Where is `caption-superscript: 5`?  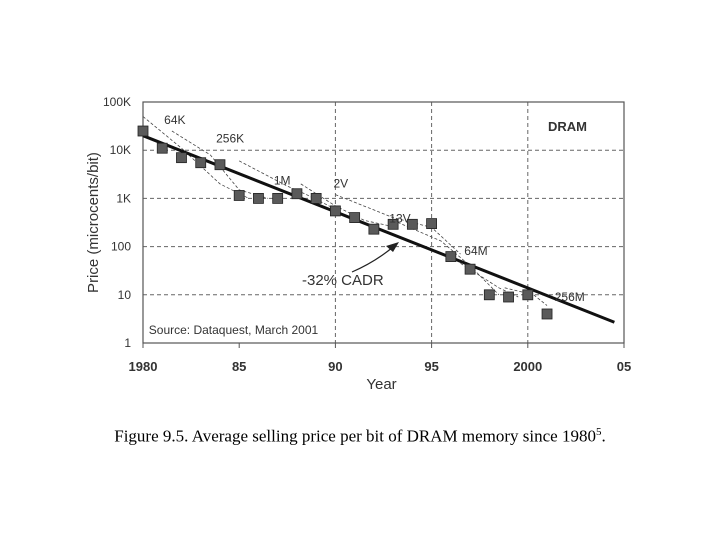
caption-superscript: 5 is located at coordinates (598, 432).